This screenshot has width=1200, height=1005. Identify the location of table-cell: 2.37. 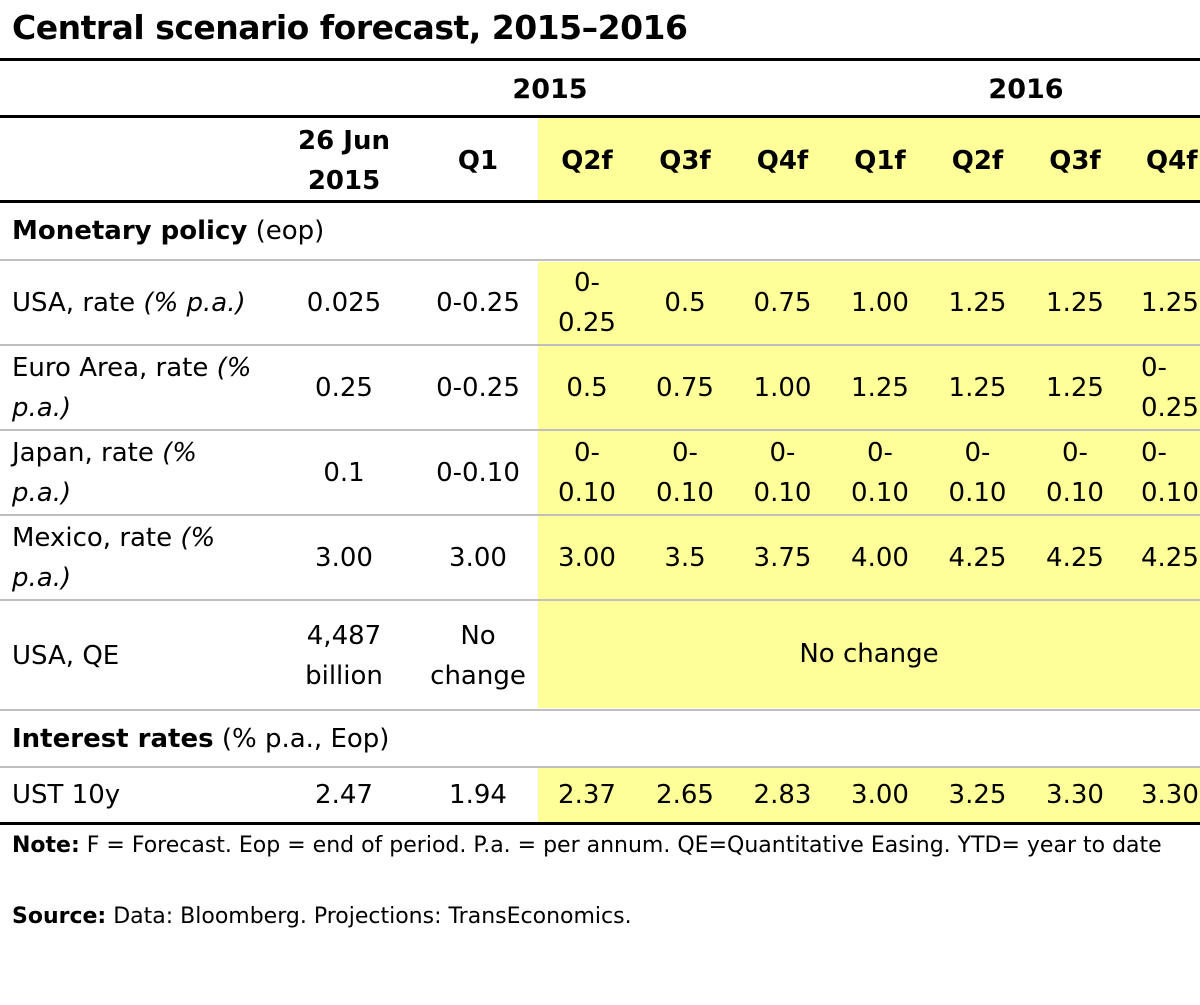
(587, 795).